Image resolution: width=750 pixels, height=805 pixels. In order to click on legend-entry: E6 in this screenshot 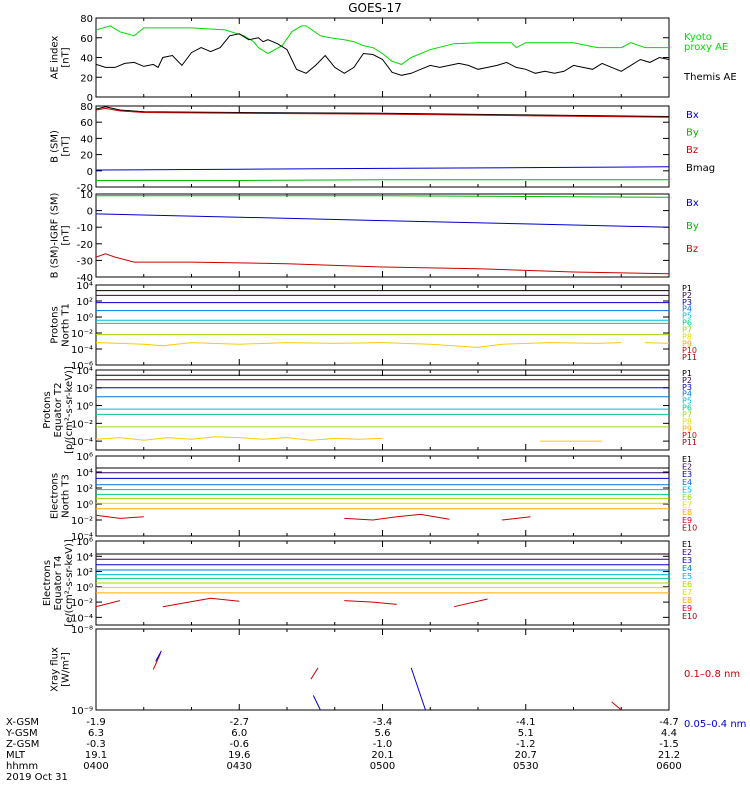, I will do `click(687, 584)`.